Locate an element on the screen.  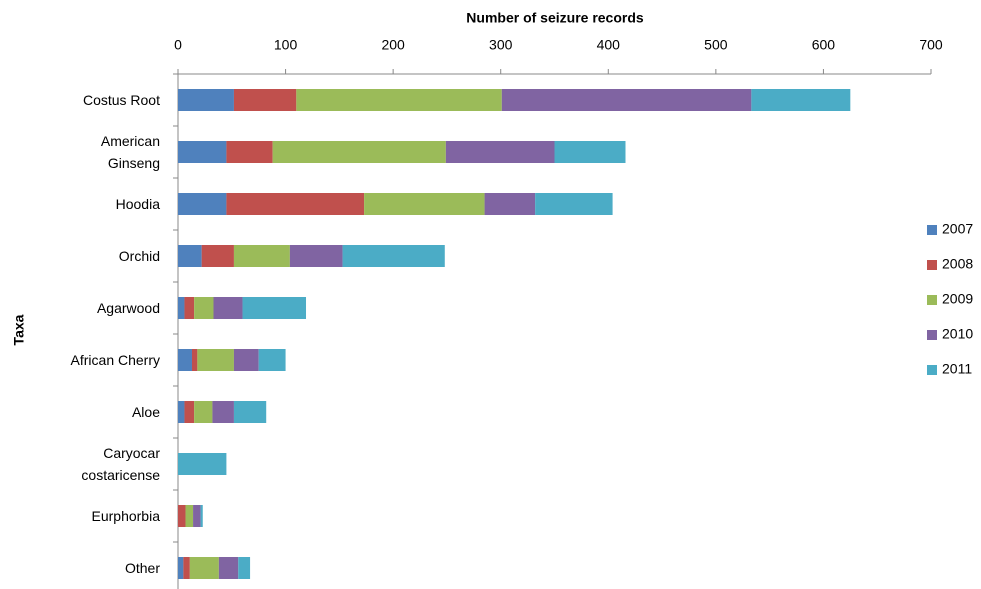
y-axis-title: Taxa is located at coordinates (19, 329).